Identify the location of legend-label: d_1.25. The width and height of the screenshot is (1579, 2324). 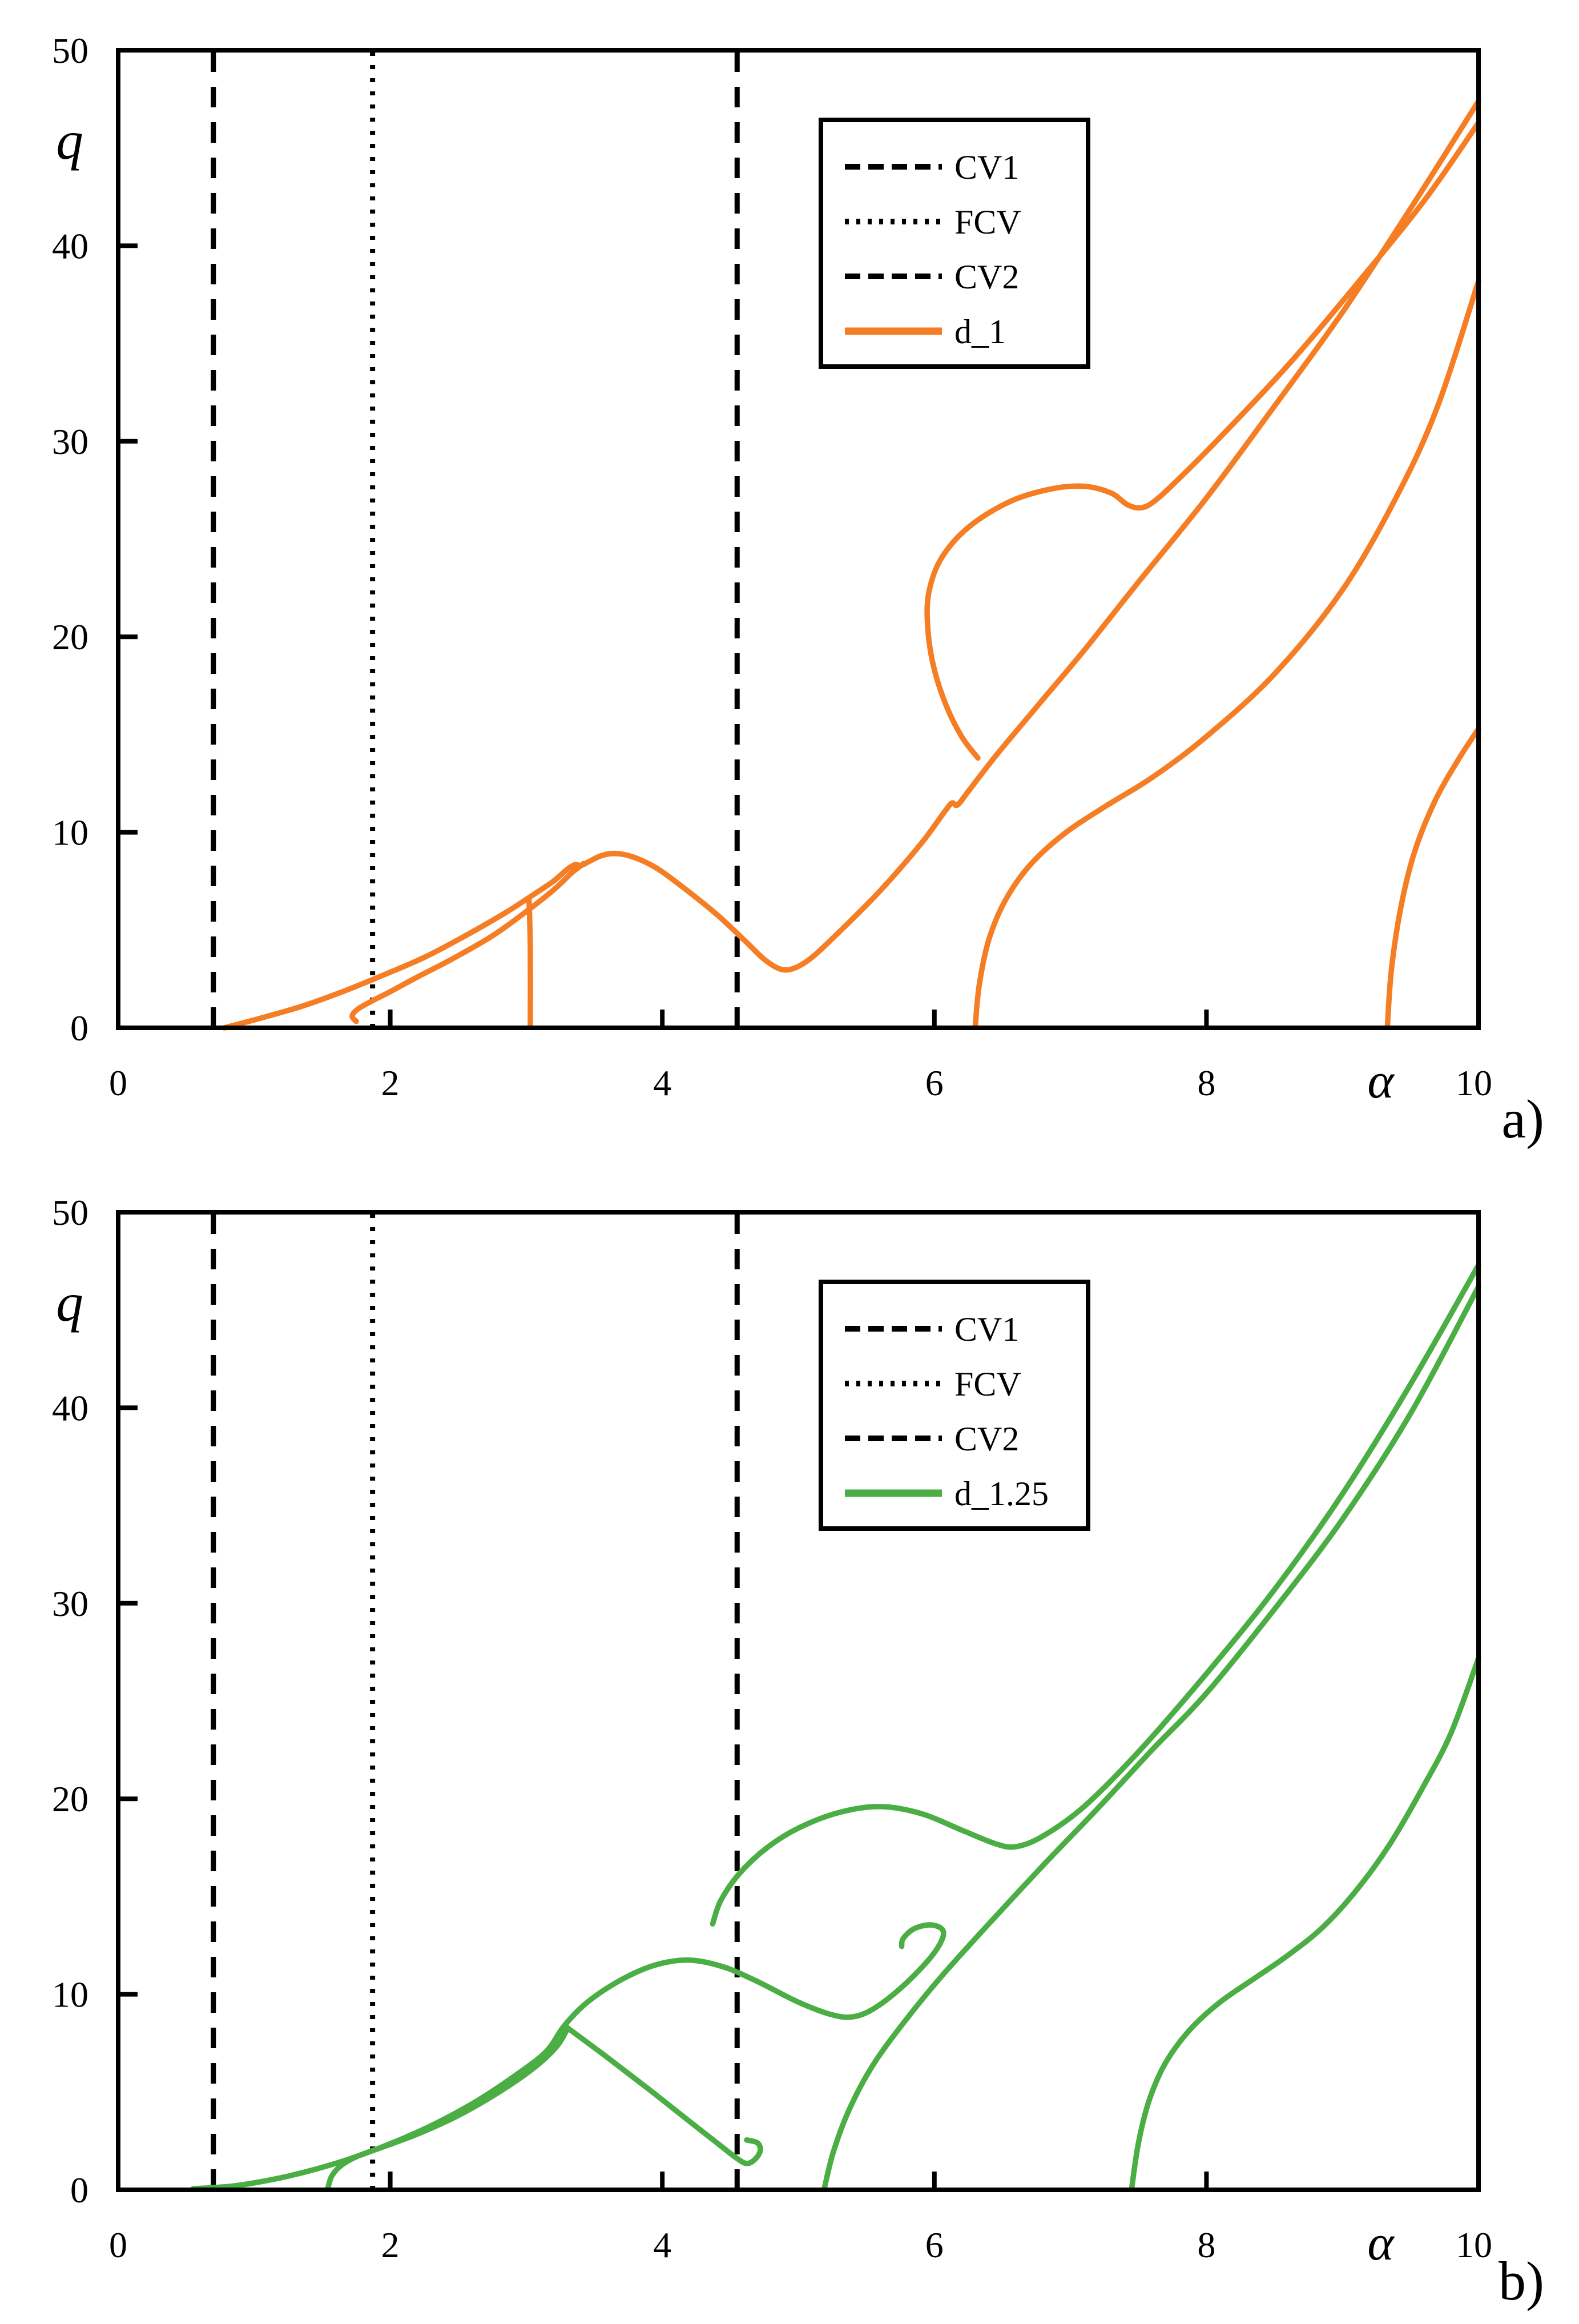
(1001, 1494).